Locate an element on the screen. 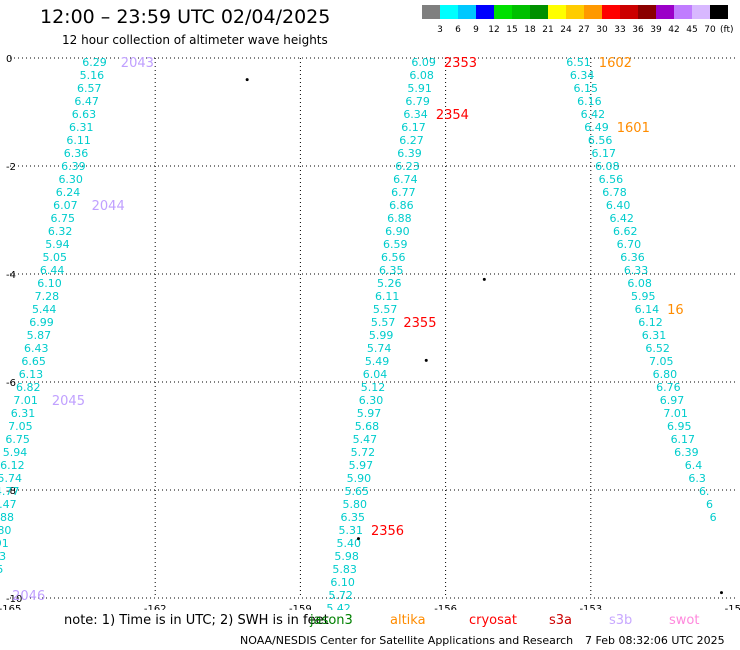 The height and width of the screenshot is (650, 740). swh-value: 6.70 is located at coordinates (629, 244).